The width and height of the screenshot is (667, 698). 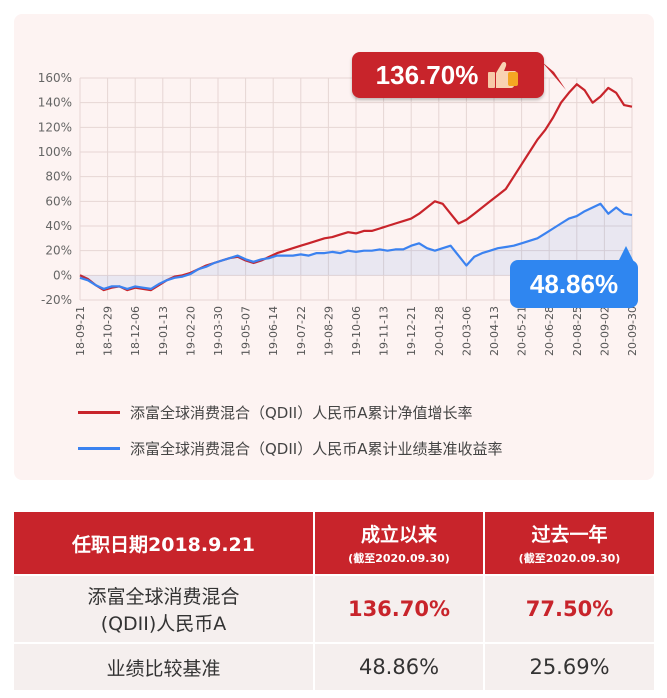 I want to click on benchmark-name-cell: 业绩比较基准, so click(x=164, y=666).